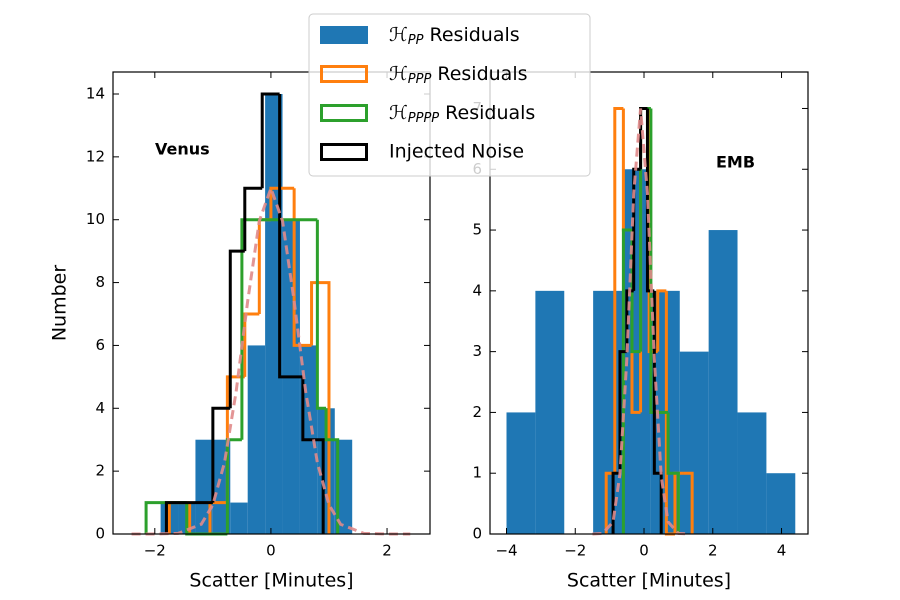  I want to click on x-tick-label: 4, so click(782, 551).